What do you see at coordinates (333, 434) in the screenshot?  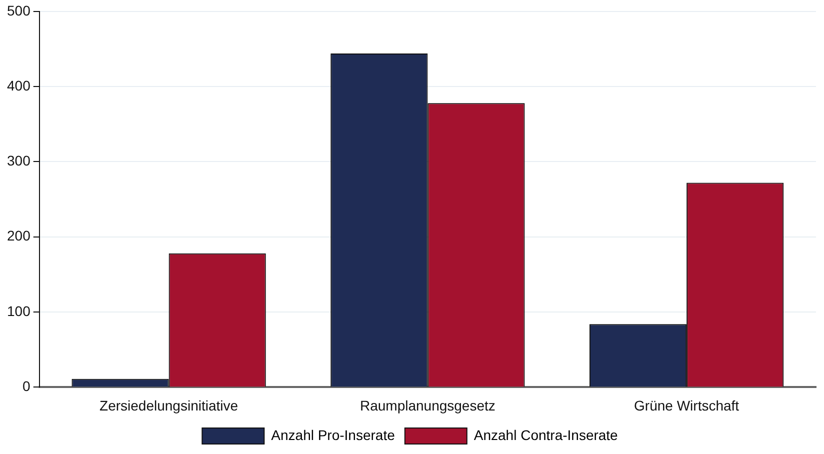 I see `legend-label: Anzahl Pro-Inserate` at bounding box center [333, 434].